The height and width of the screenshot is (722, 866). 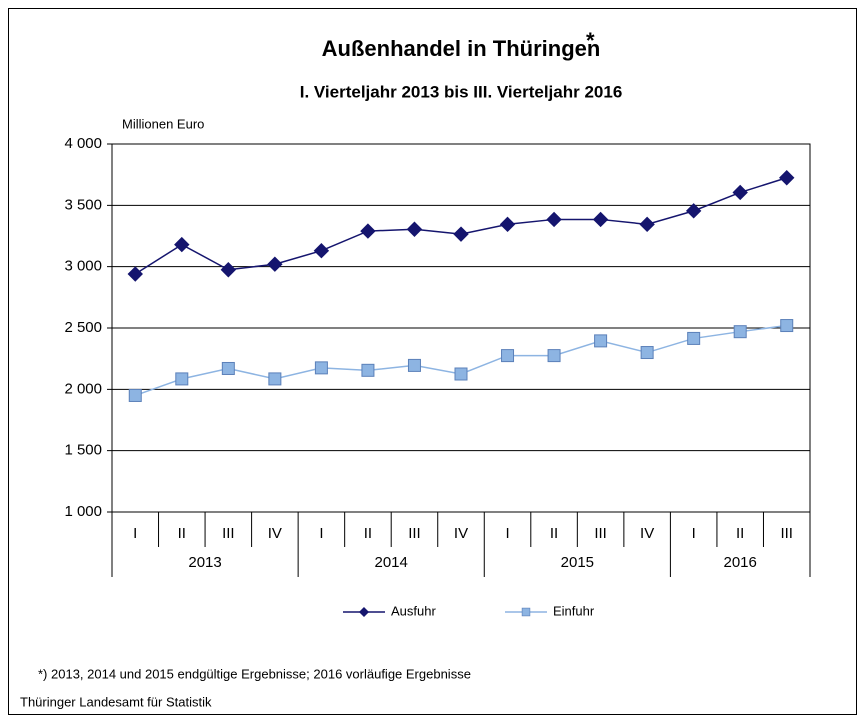 What do you see at coordinates (83, 388) in the screenshot?
I see `y-tick-label: 2 000` at bounding box center [83, 388].